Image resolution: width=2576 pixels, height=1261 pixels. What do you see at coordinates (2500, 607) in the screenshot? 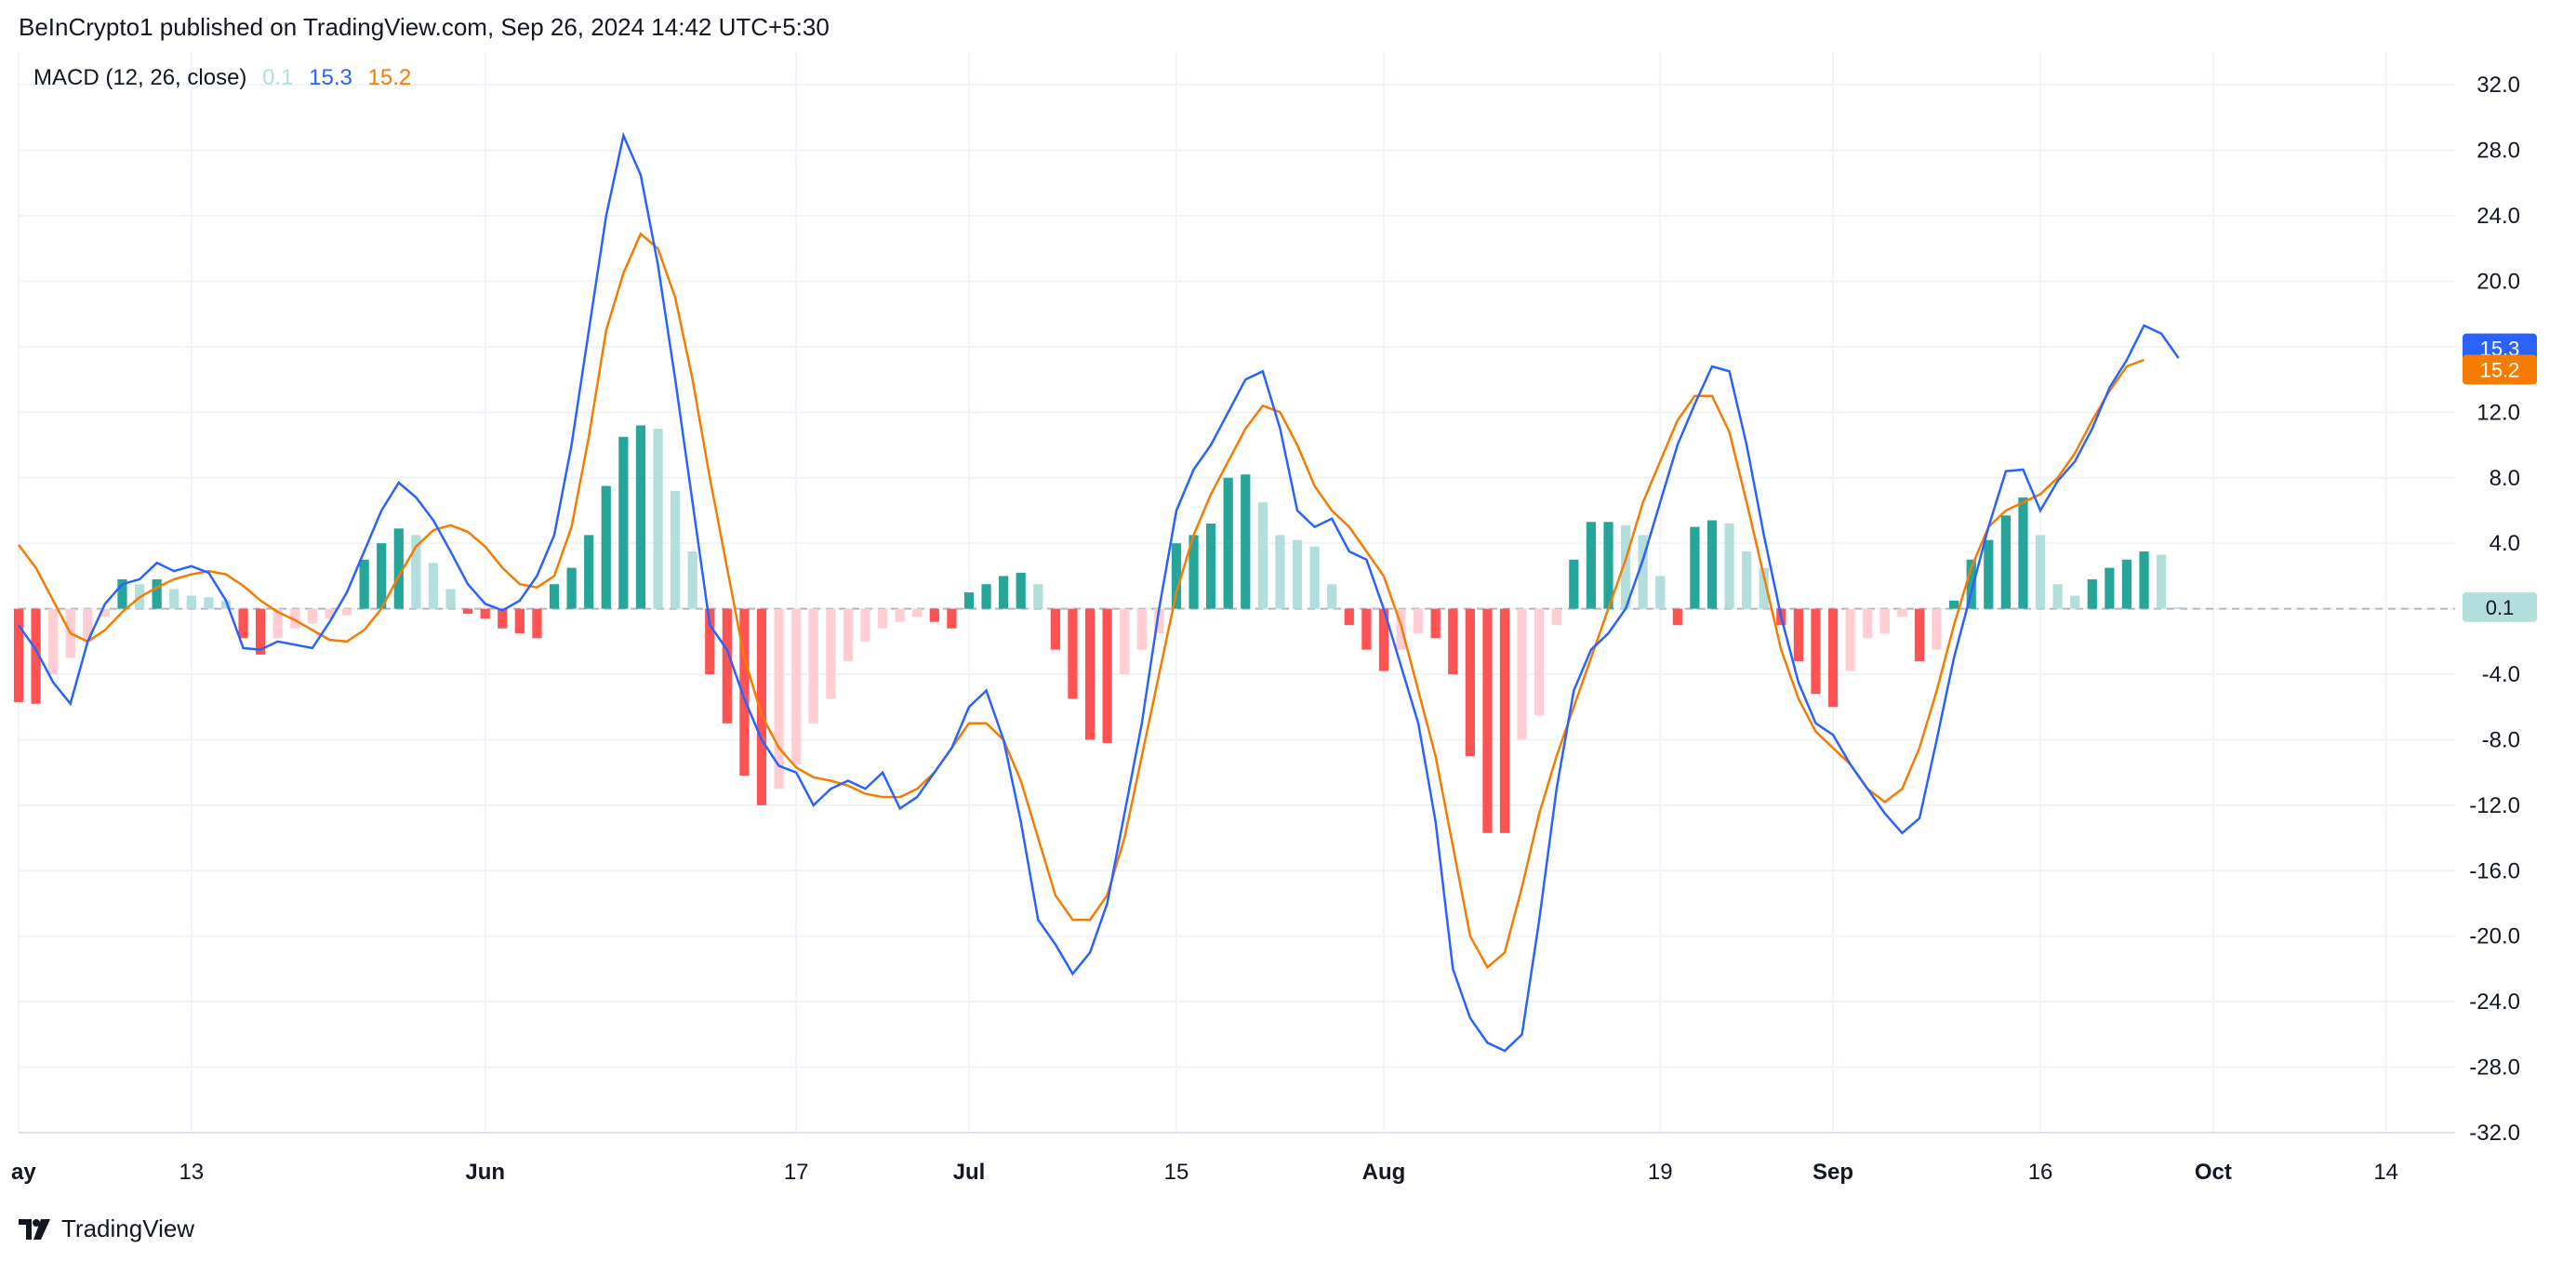
I see `hist-badge-text: 0.1` at bounding box center [2500, 607].